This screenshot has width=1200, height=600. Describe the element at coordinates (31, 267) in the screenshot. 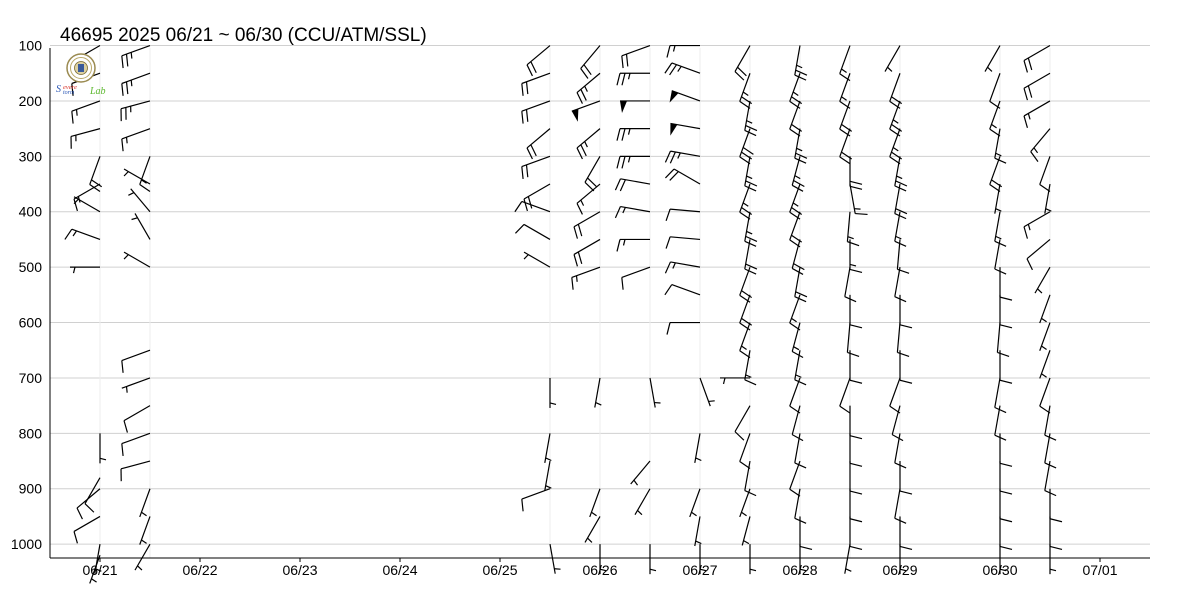

I see `y-tick-label: 500` at that location.